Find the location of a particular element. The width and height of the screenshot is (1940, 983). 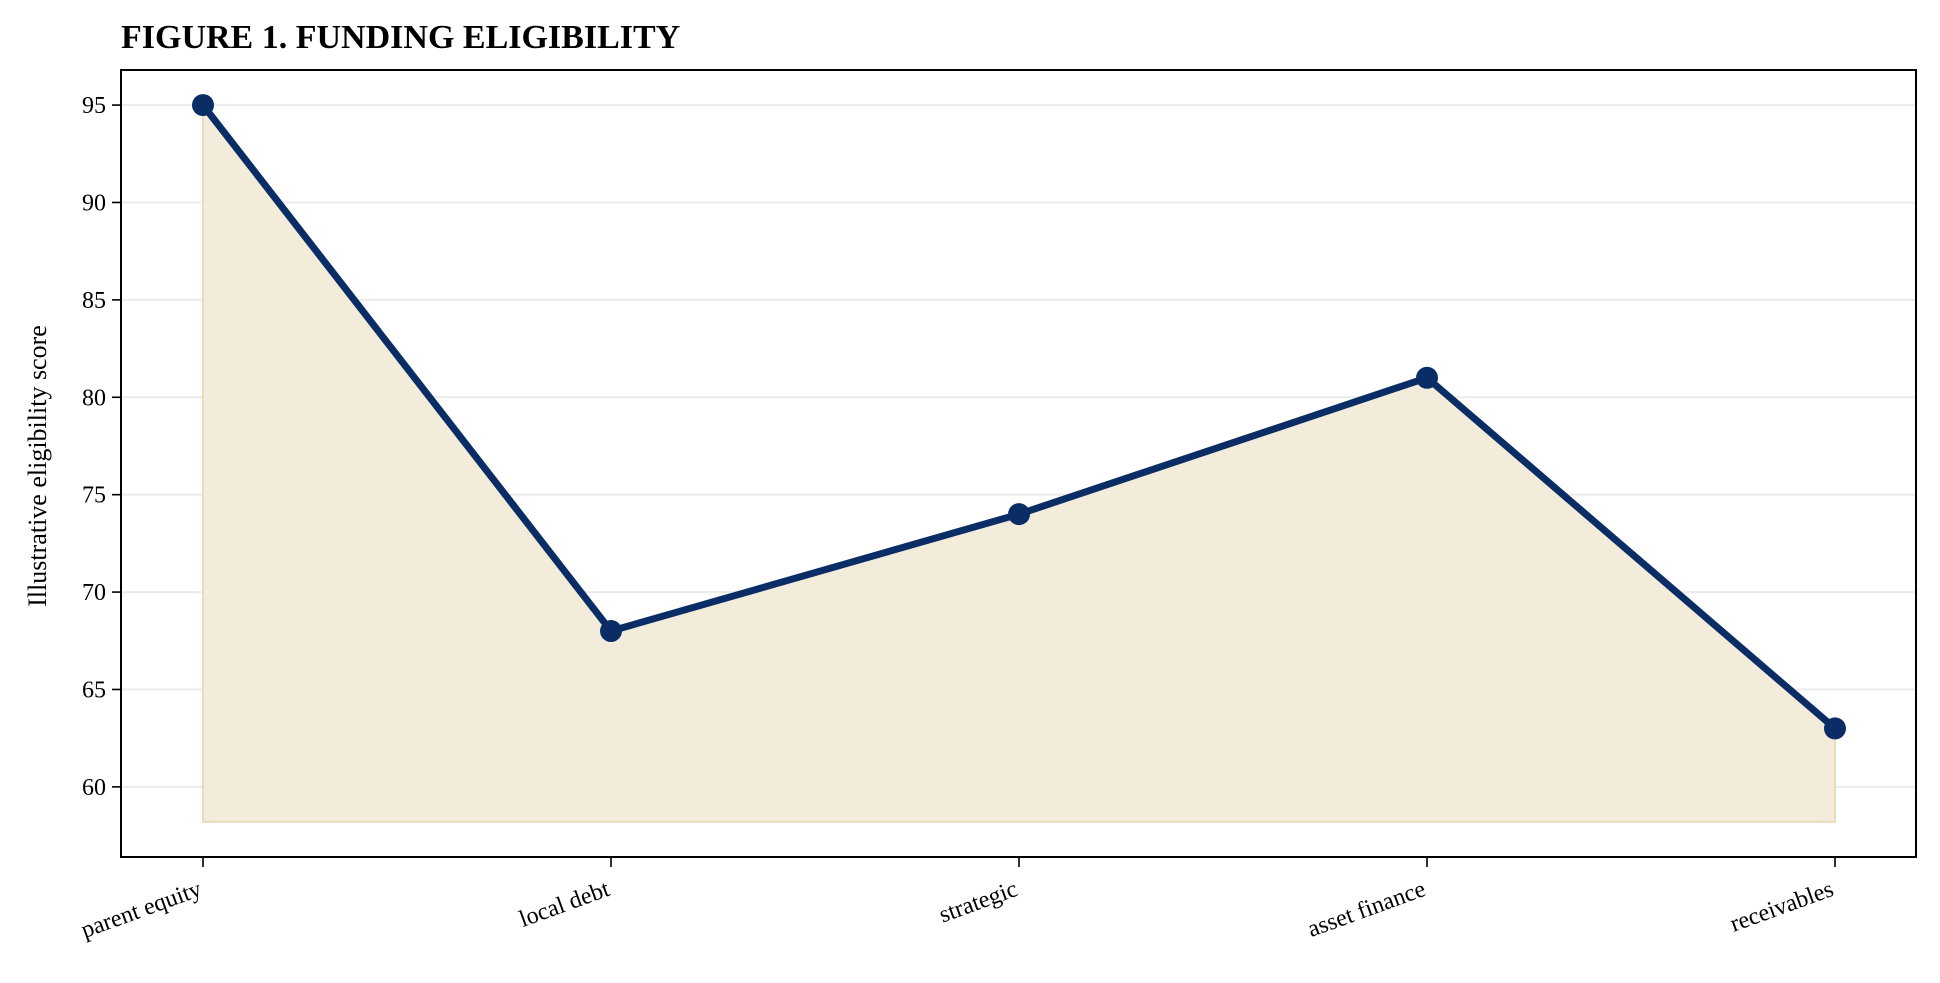

chart-title: FIGURE 1. FUNDING ELIGIBILITY is located at coordinates (400, 37).